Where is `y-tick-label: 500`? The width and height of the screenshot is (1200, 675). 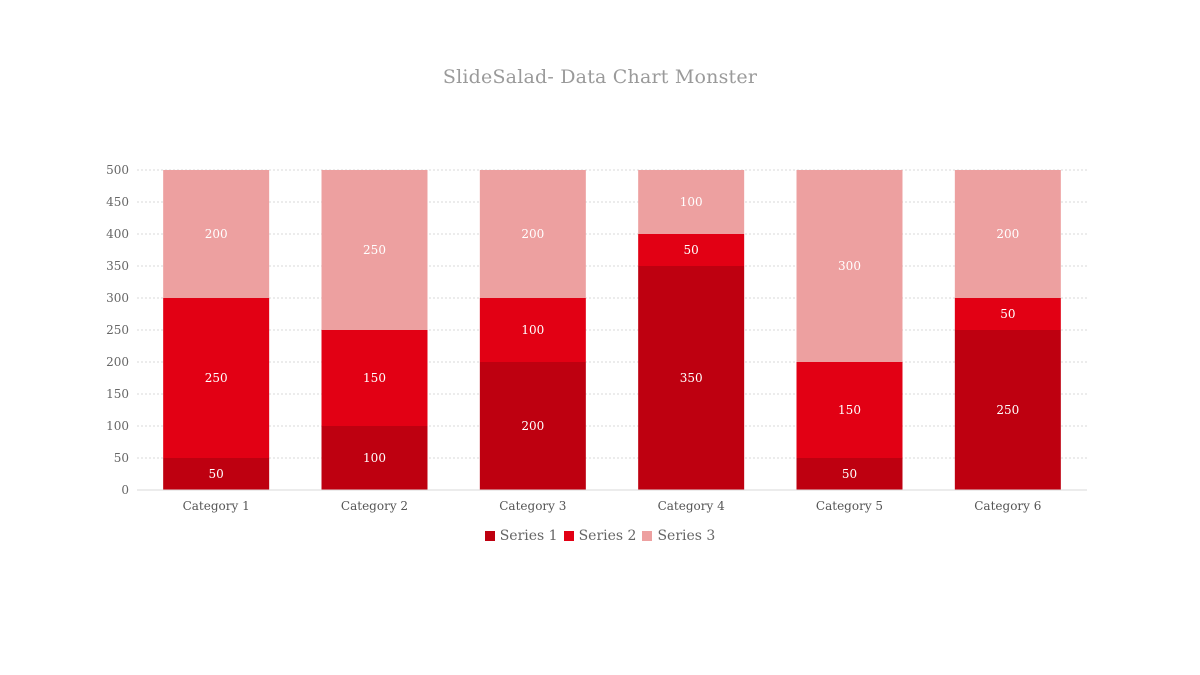
y-tick-label: 500 is located at coordinates (117, 170).